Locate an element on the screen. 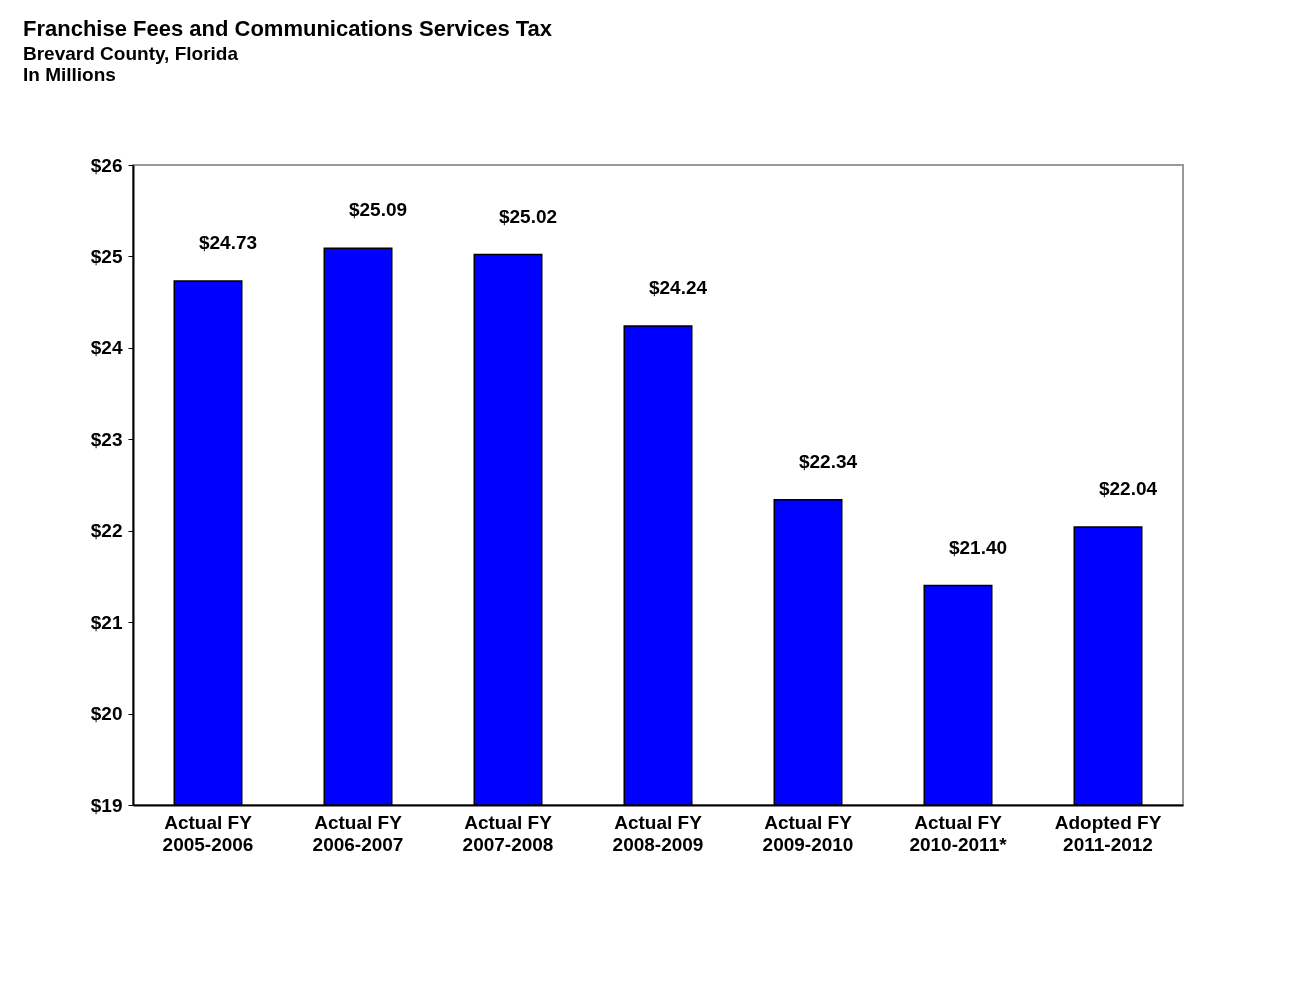 This screenshot has width=1296, height=1000. chart-subtitle: Brevard County, Florida In Millions is located at coordinates (131, 64).